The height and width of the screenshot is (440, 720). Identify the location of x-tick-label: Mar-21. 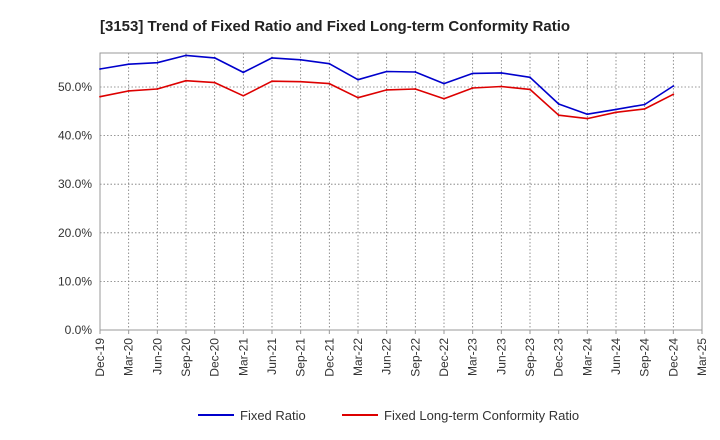
(243, 357).